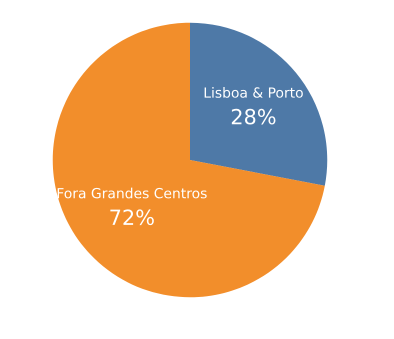 This screenshot has height=339, width=394. Describe the element at coordinates (132, 193) in the screenshot. I see `slice-label: Fora Grandes Centros` at that location.